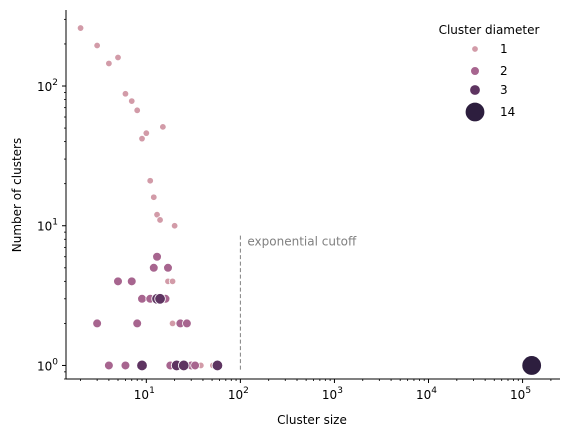 Image resolution: width=570 pixels, height=437 pixels. Describe the element at coordinates (507, 112) in the screenshot. I see `legend-label: 14` at that location.